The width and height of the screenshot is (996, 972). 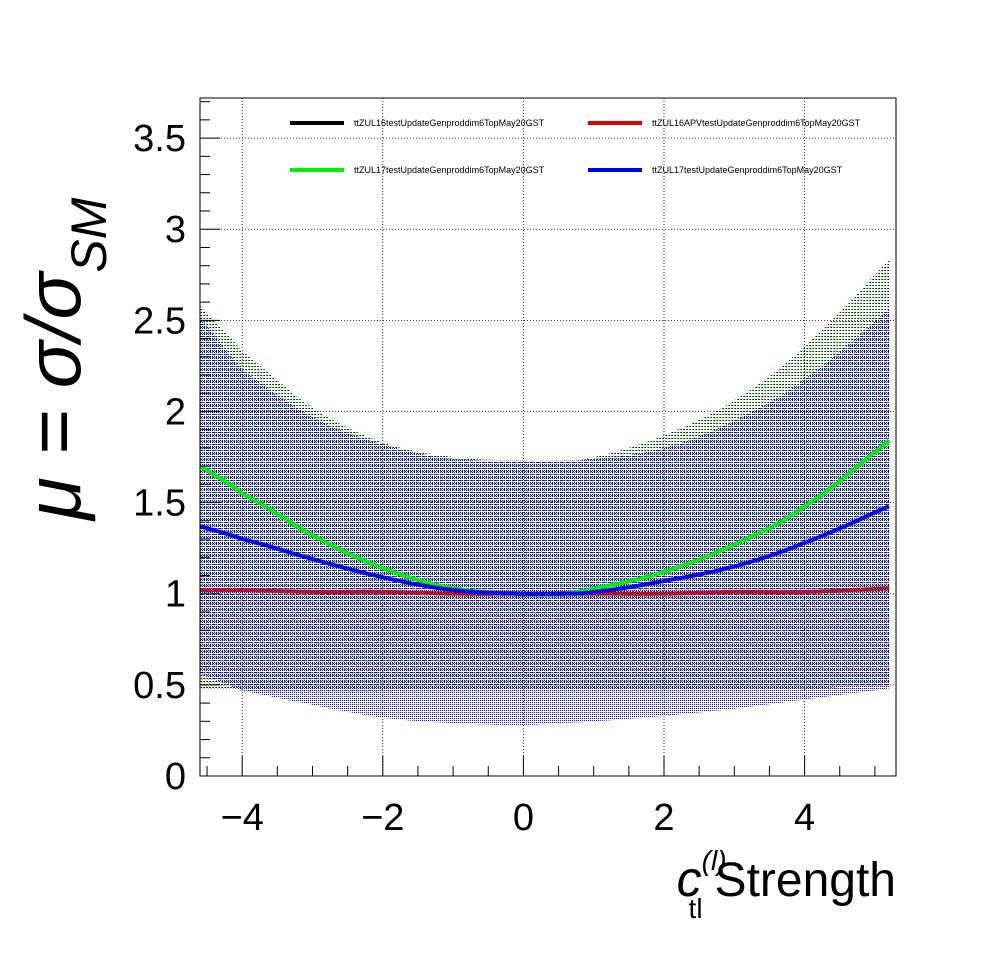 I want to click on y-tick-label: 3.5, so click(x=159, y=139).